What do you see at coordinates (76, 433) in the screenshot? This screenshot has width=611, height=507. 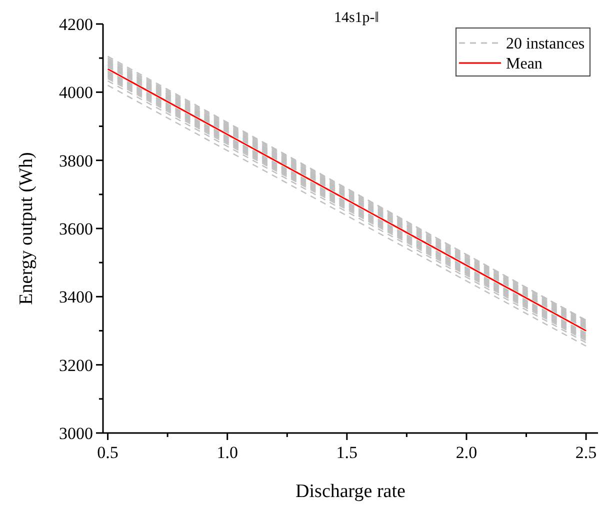 I see `y-tick-label: 3000` at bounding box center [76, 433].